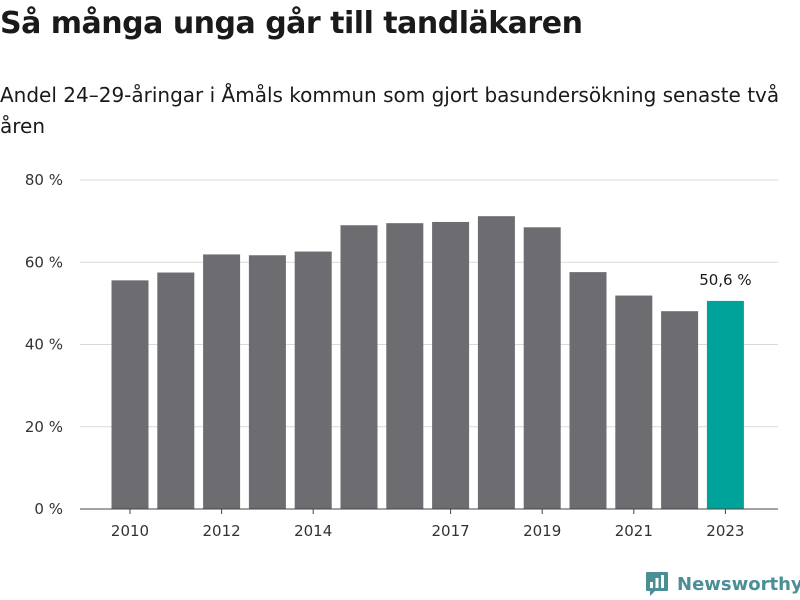  Describe the element at coordinates (222, 381) in the screenshot. I see `bar-2012` at that location.